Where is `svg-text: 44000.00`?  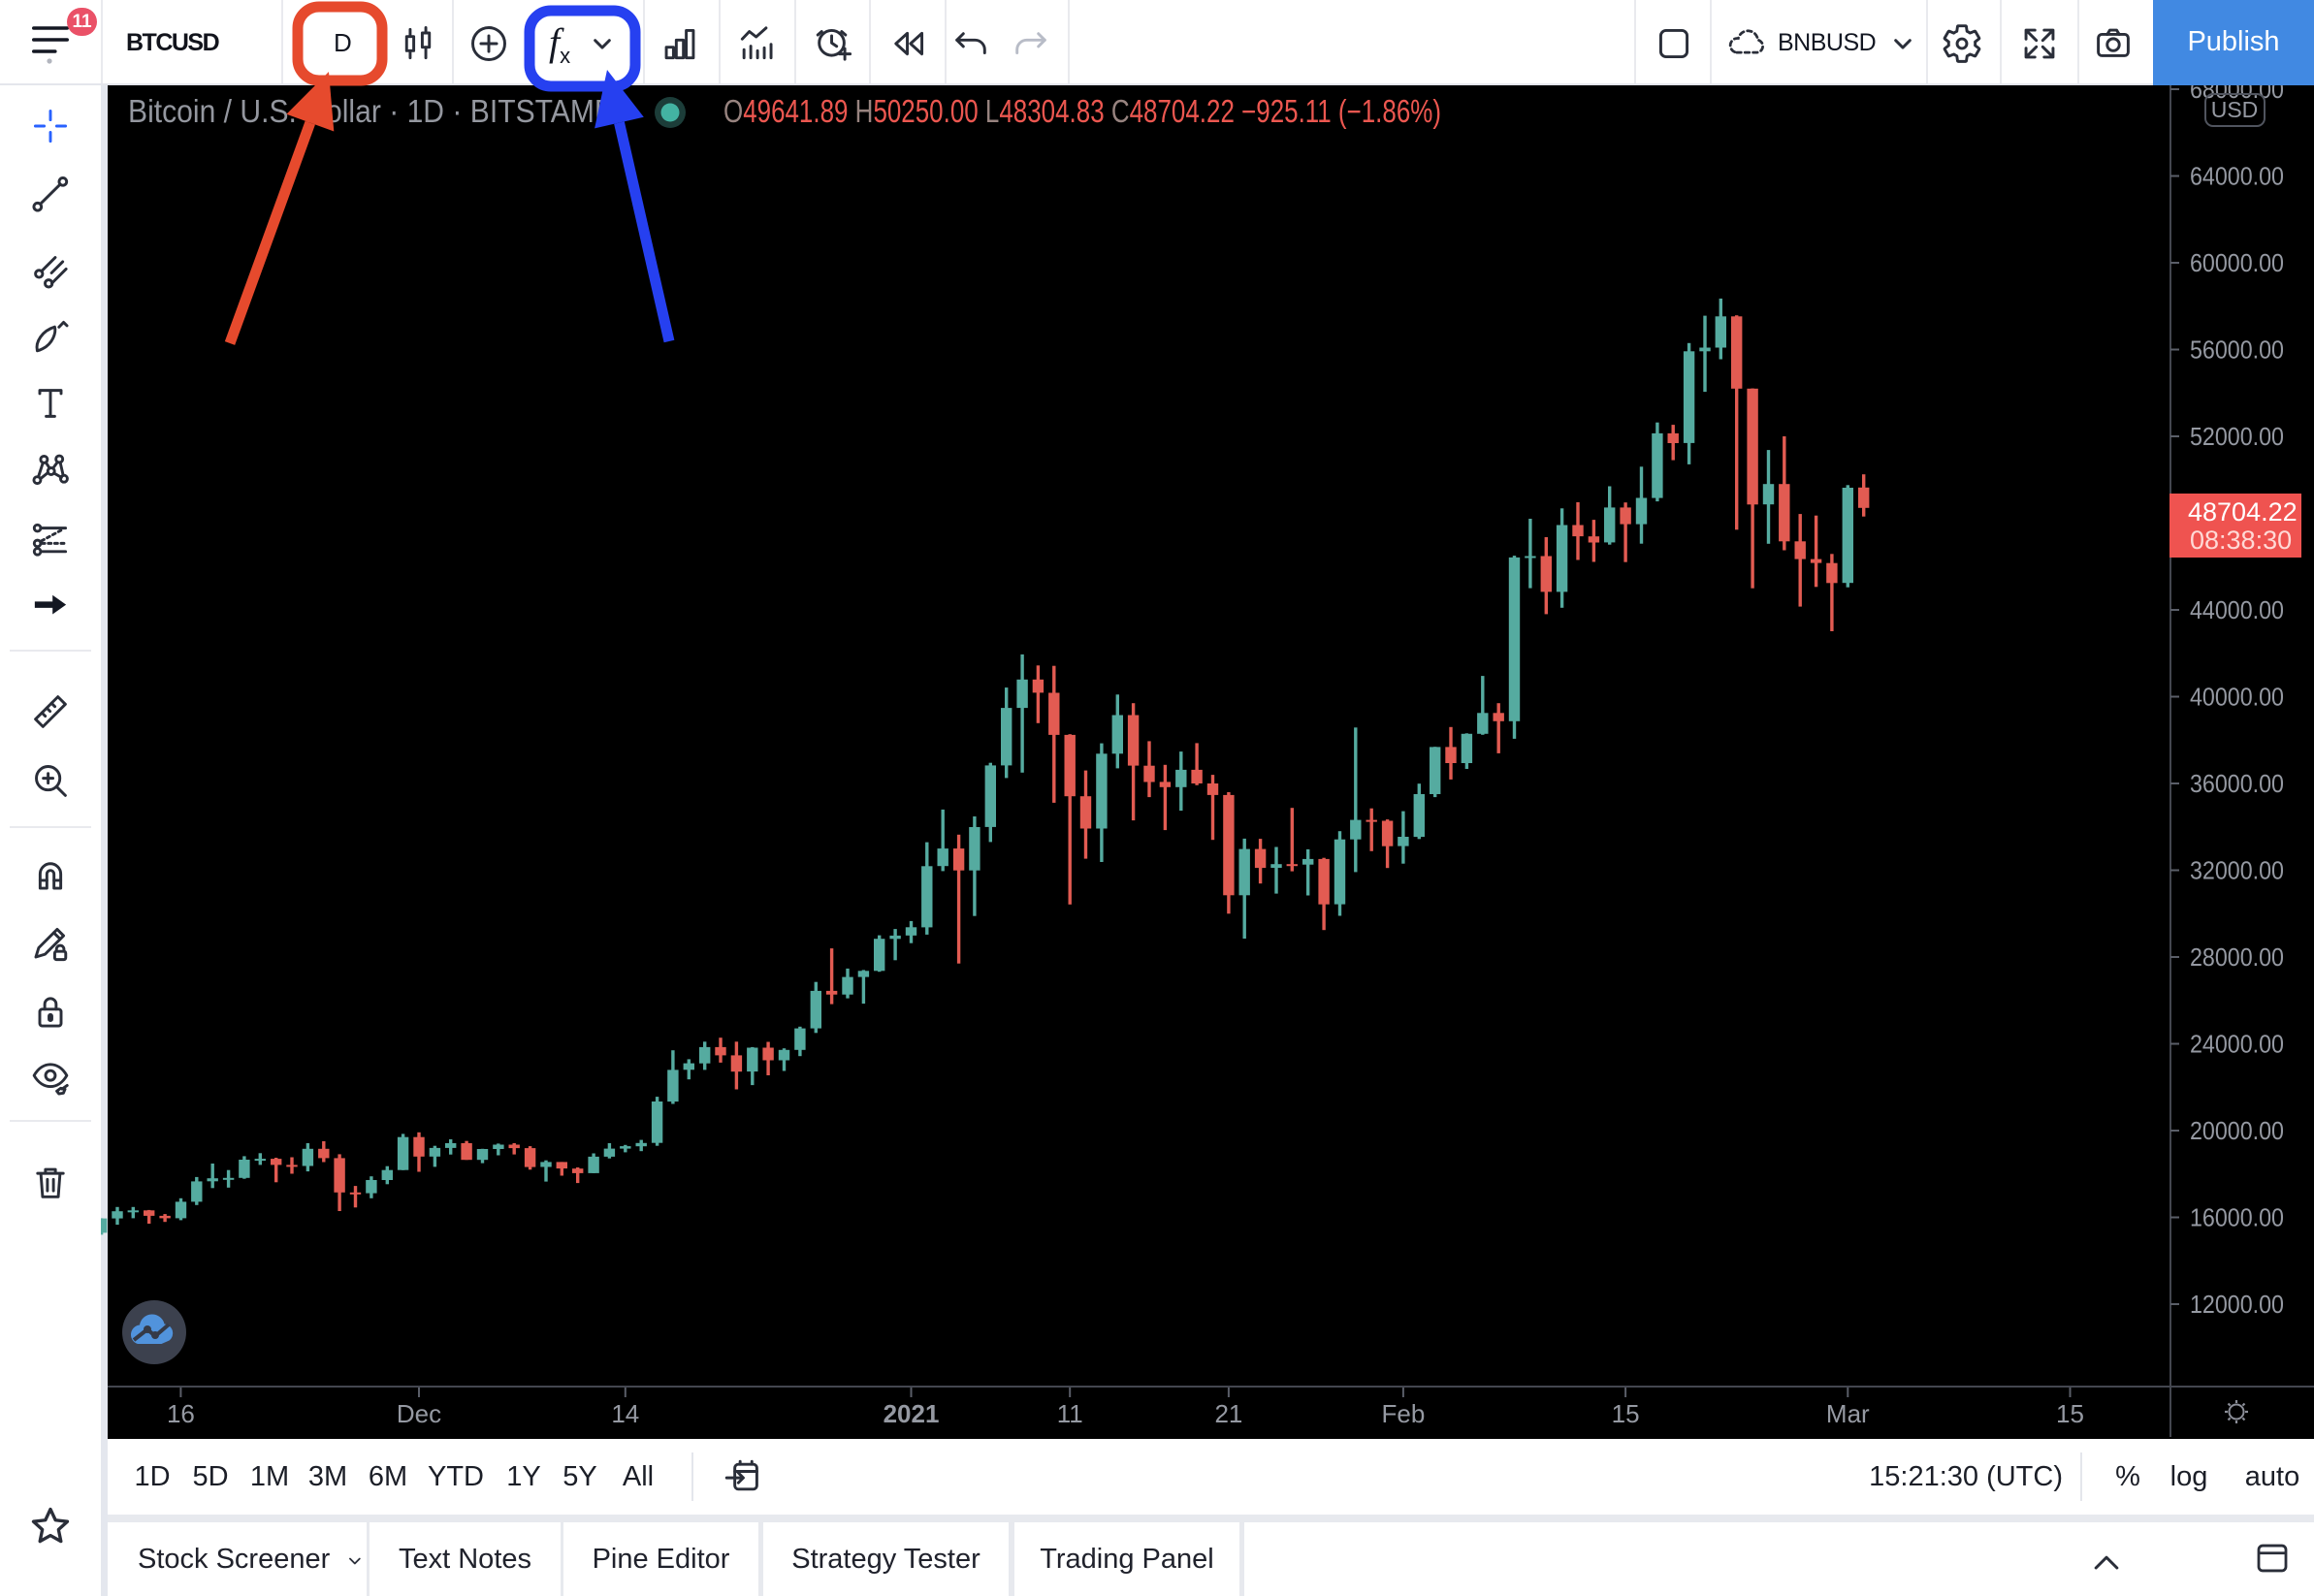
svg-text: 44000.00 is located at coordinates (2237, 609).